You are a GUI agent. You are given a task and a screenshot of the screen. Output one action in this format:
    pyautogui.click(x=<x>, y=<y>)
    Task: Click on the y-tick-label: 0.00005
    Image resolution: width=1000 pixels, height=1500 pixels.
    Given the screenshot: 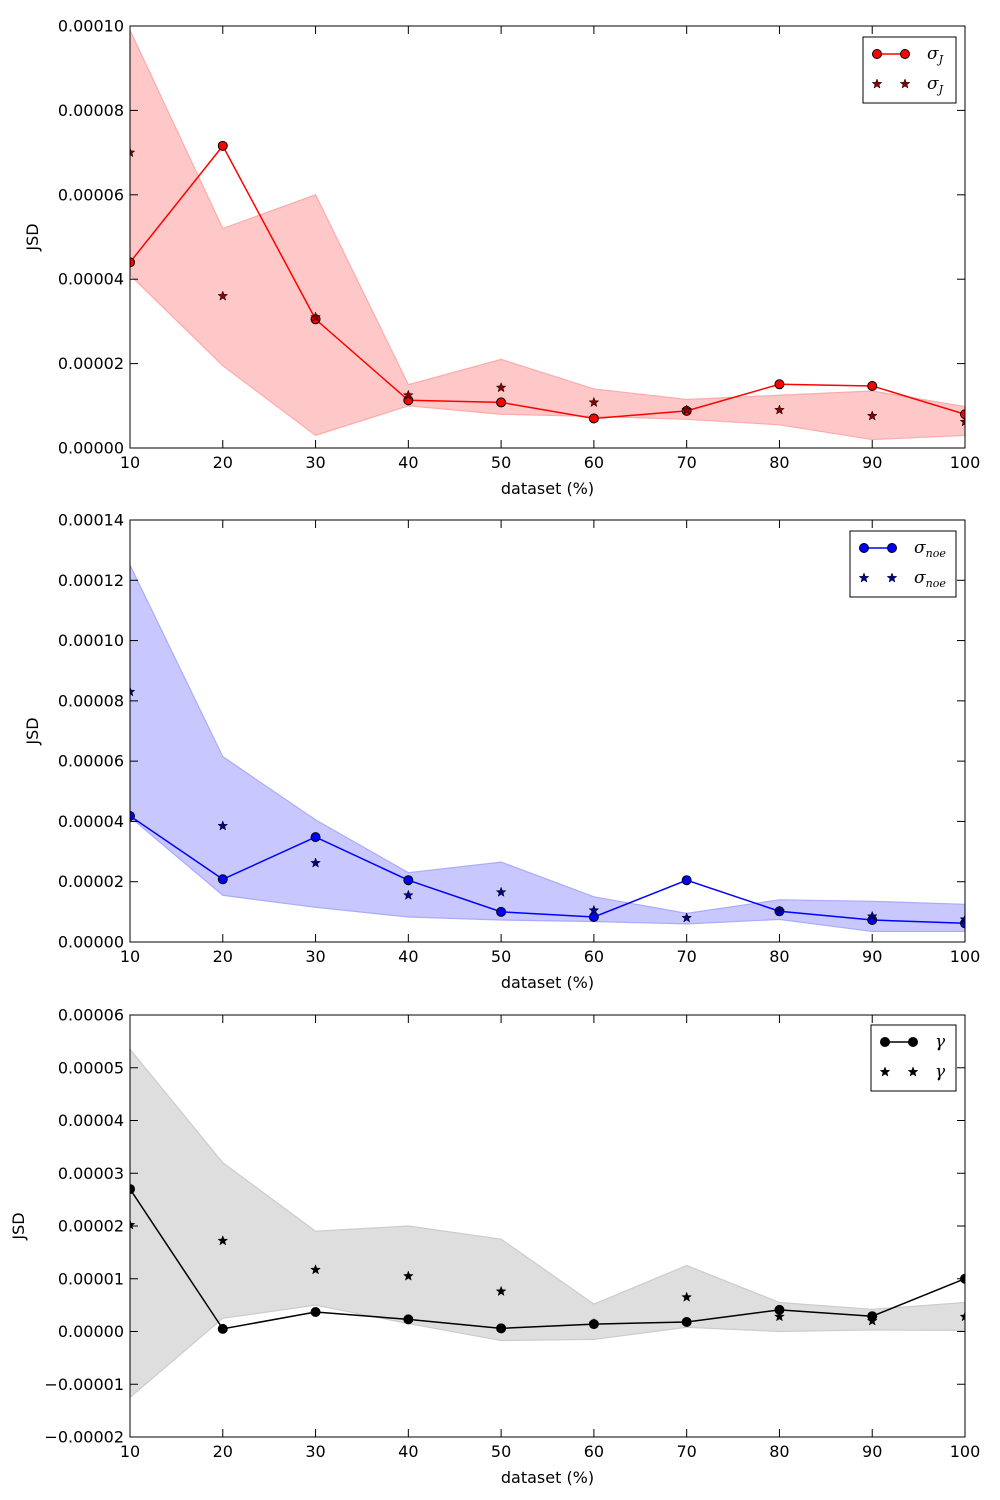 What is the action you would take?
    pyautogui.click(x=91, y=1067)
    